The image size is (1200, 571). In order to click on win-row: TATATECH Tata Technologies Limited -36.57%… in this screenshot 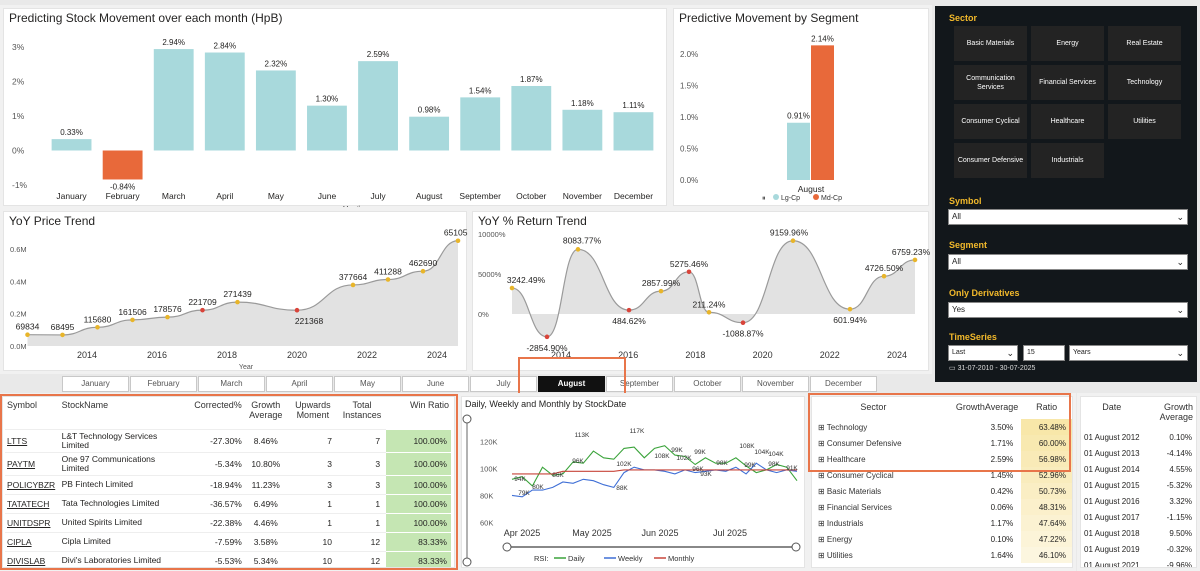, I will do `click(228, 503)`.